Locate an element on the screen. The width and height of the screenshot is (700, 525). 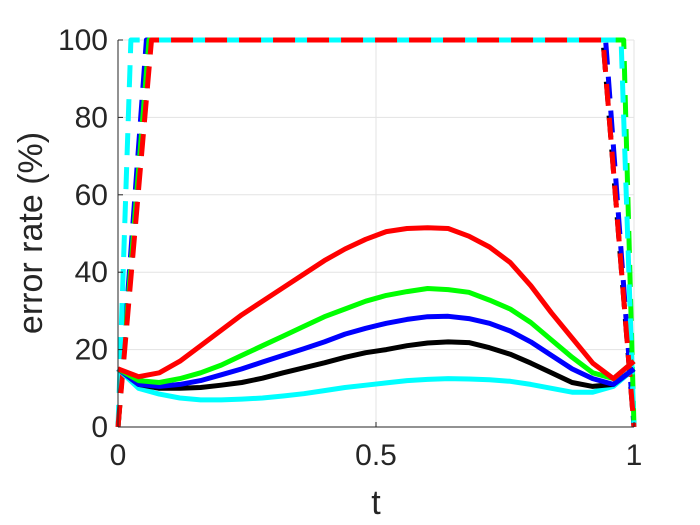
y-tick-label: 60 is located at coordinates (91, 195).